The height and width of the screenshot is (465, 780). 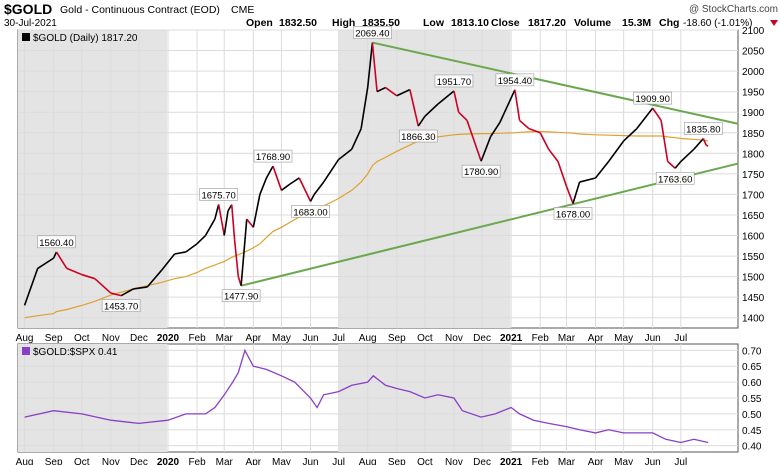 I want to click on price-ytick-label: 1500, so click(x=753, y=278).